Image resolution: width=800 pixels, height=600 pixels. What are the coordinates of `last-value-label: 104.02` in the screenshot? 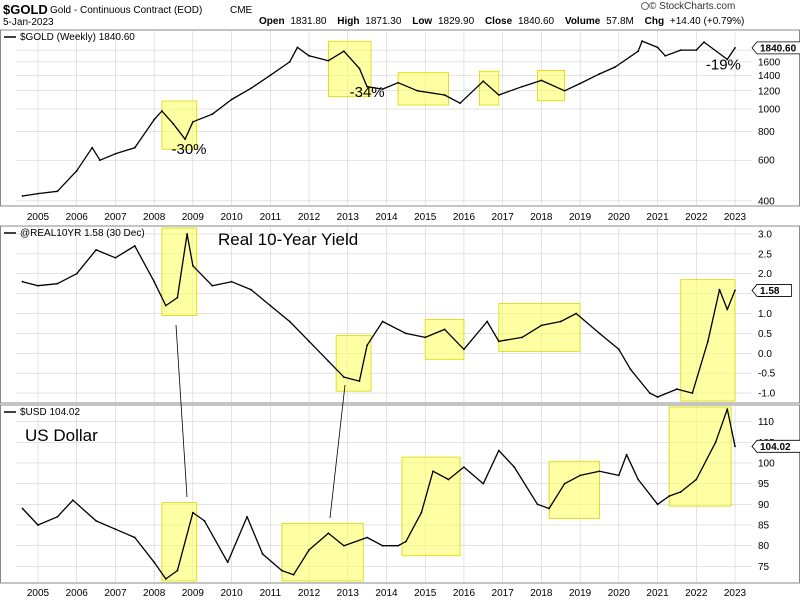 It's located at (775, 447).